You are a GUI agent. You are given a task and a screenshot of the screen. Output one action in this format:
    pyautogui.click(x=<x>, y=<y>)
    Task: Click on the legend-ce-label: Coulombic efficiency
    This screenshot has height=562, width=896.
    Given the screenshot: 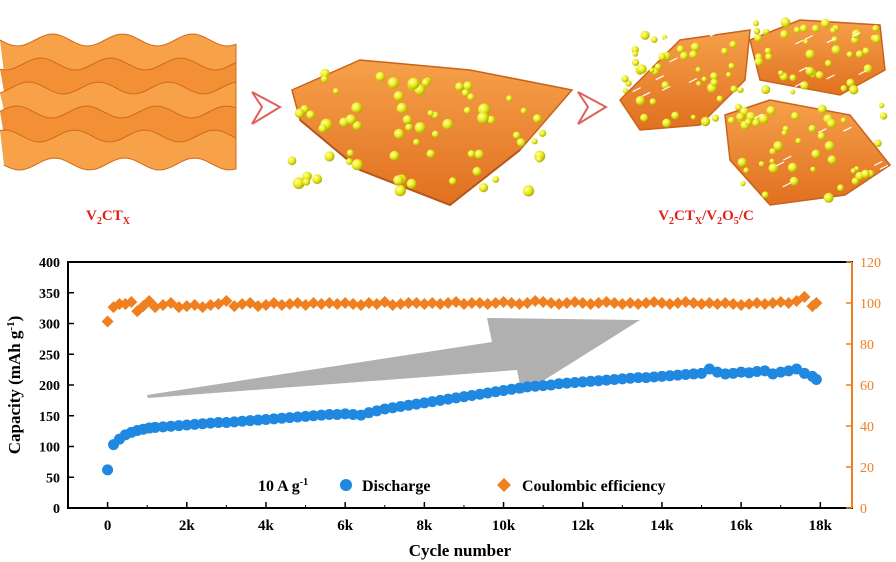 What is the action you would take?
    pyautogui.click(x=594, y=486)
    